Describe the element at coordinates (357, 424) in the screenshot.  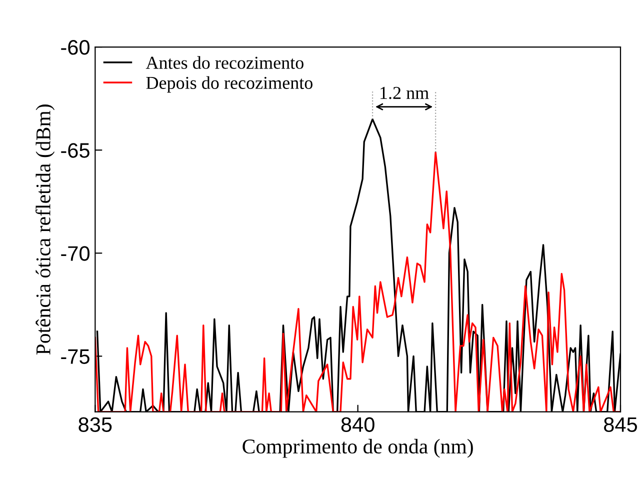
I see `x-tick-label: 840` at that location.